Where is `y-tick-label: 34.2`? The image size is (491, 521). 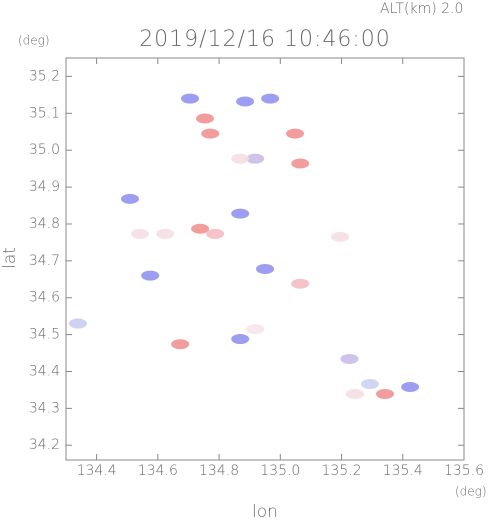 y-tick-label: 34.2 is located at coordinates (44, 445).